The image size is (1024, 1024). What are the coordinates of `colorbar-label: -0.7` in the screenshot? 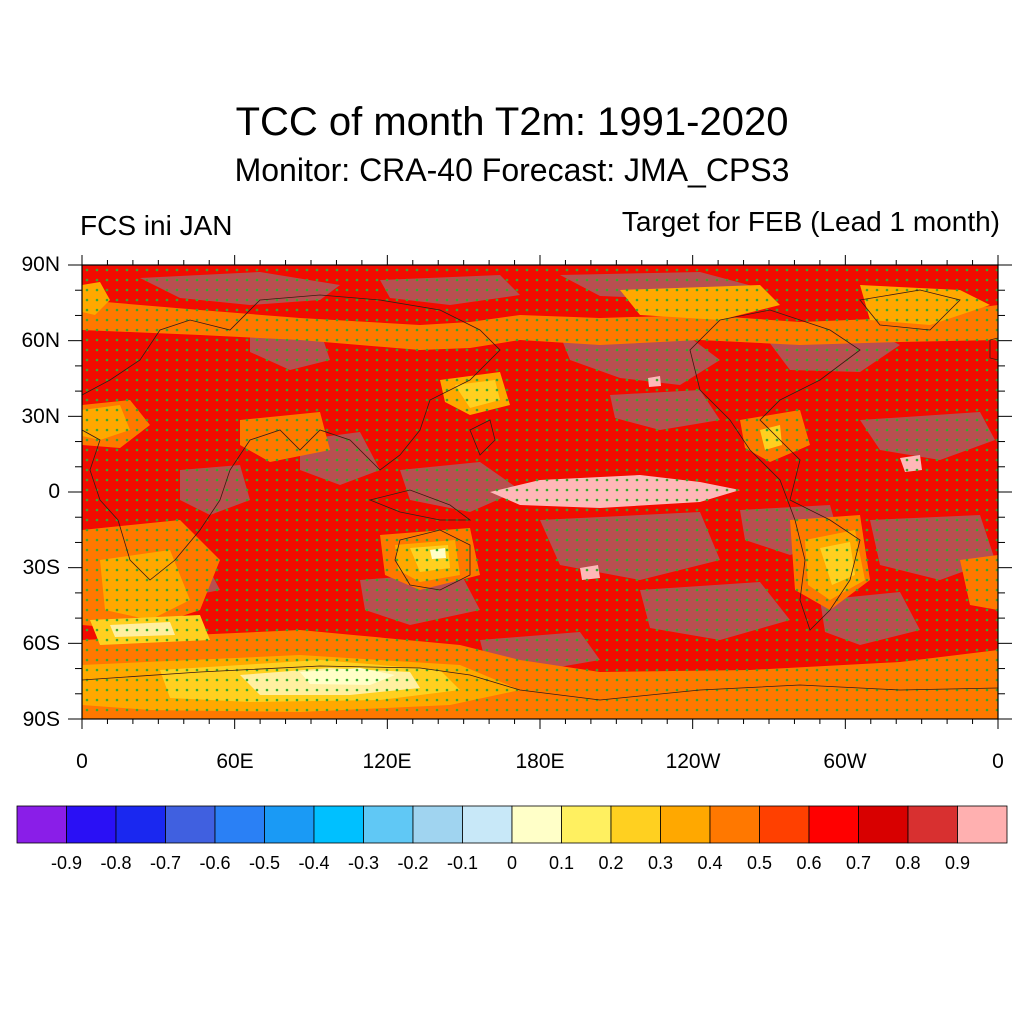 It's located at (165, 863).